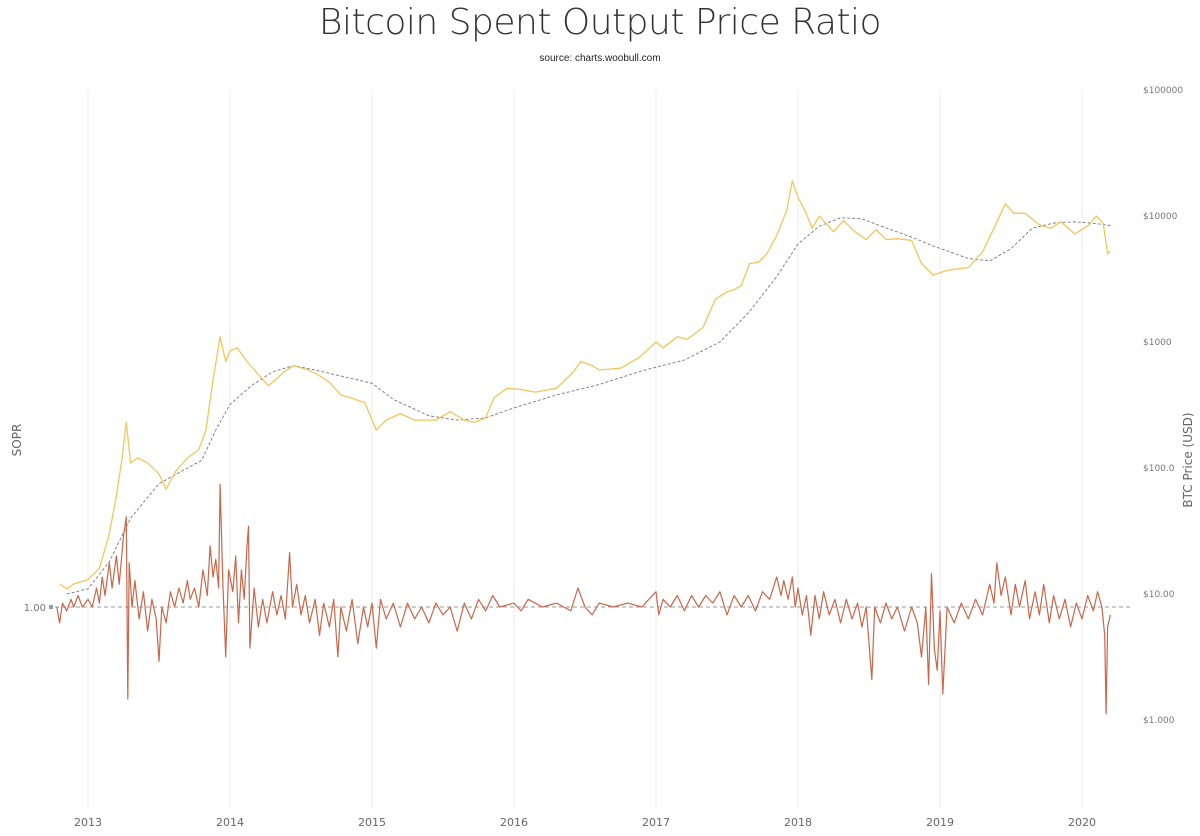 Image resolution: width=1200 pixels, height=836 pixels. What do you see at coordinates (88, 822) in the screenshot?
I see `x-tick-label: 2013` at bounding box center [88, 822].